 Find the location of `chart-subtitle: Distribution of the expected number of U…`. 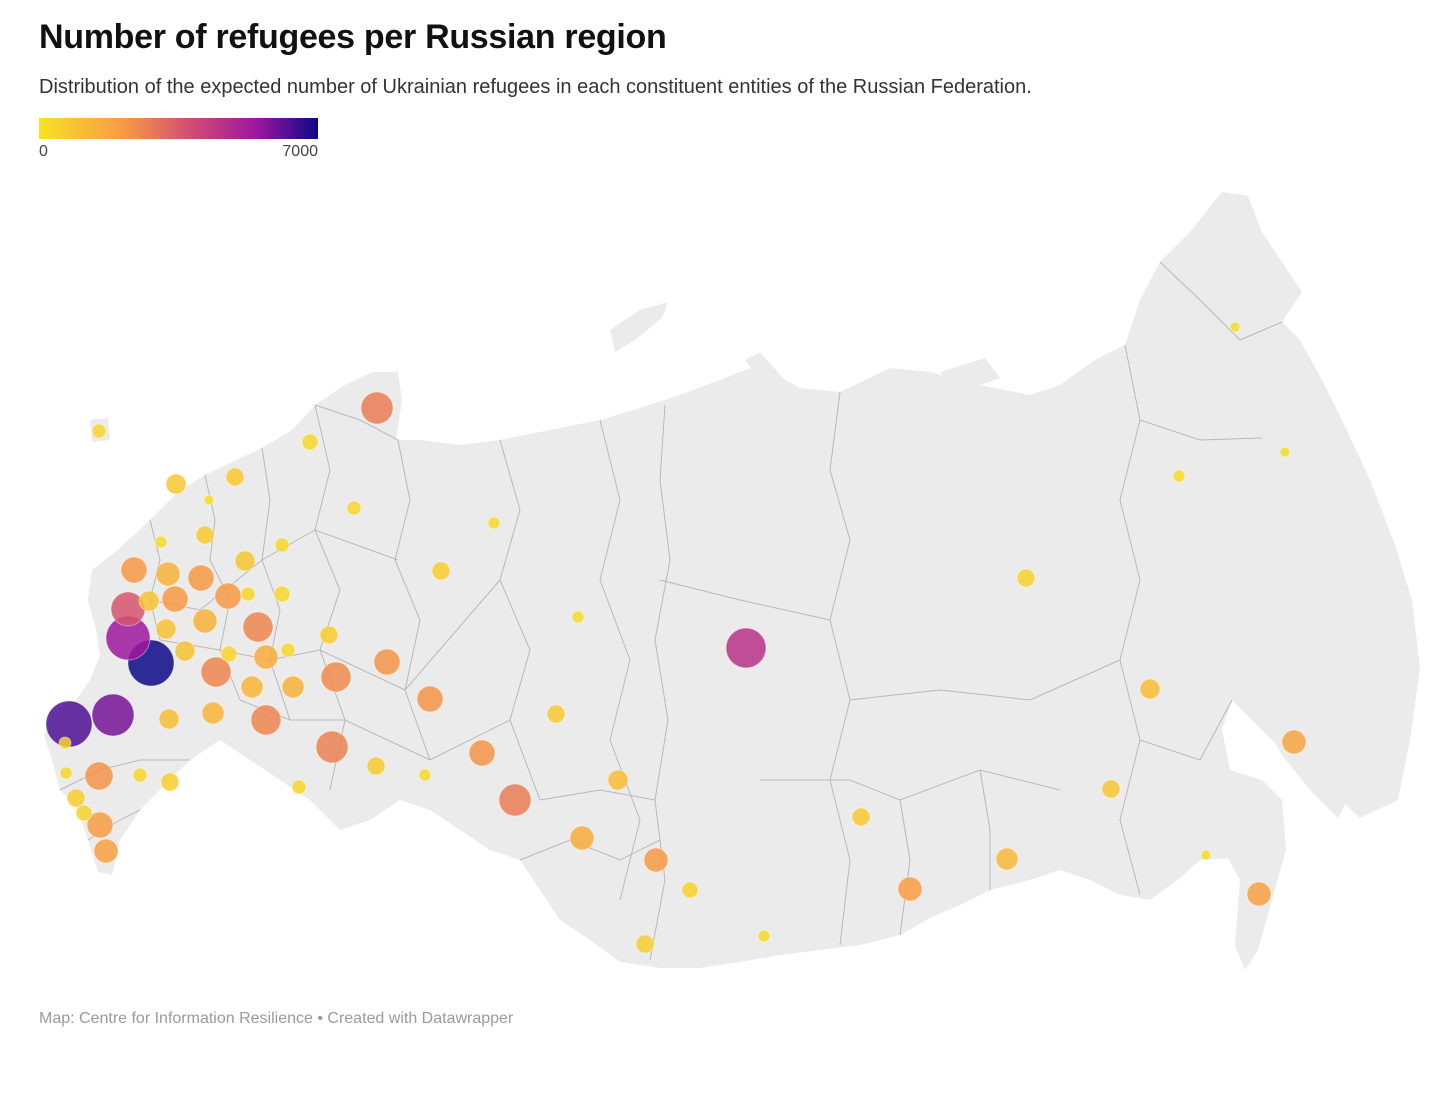

chart-subtitle: Distribution of the expected number of U… is located at coordinates (535, 87).